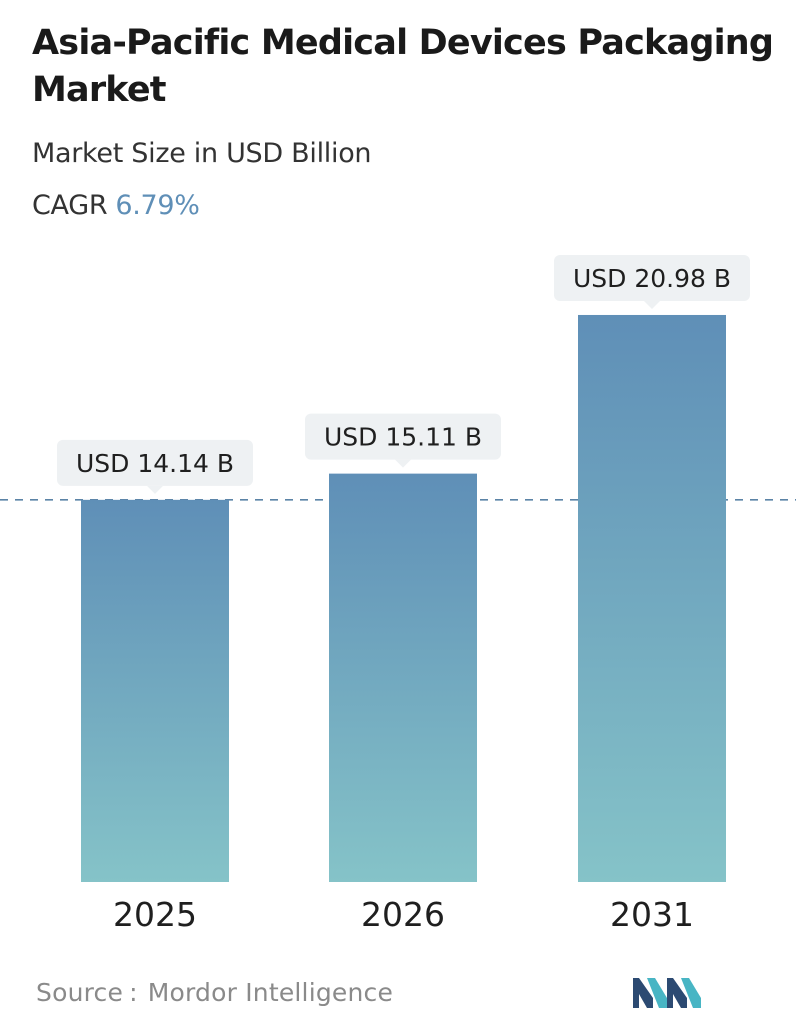 This screenshot has width=796, height=1034. Describe the element at coordinates (652, 914) in the screenshot. I see `x-tick-label-2031: 2031` at that location.